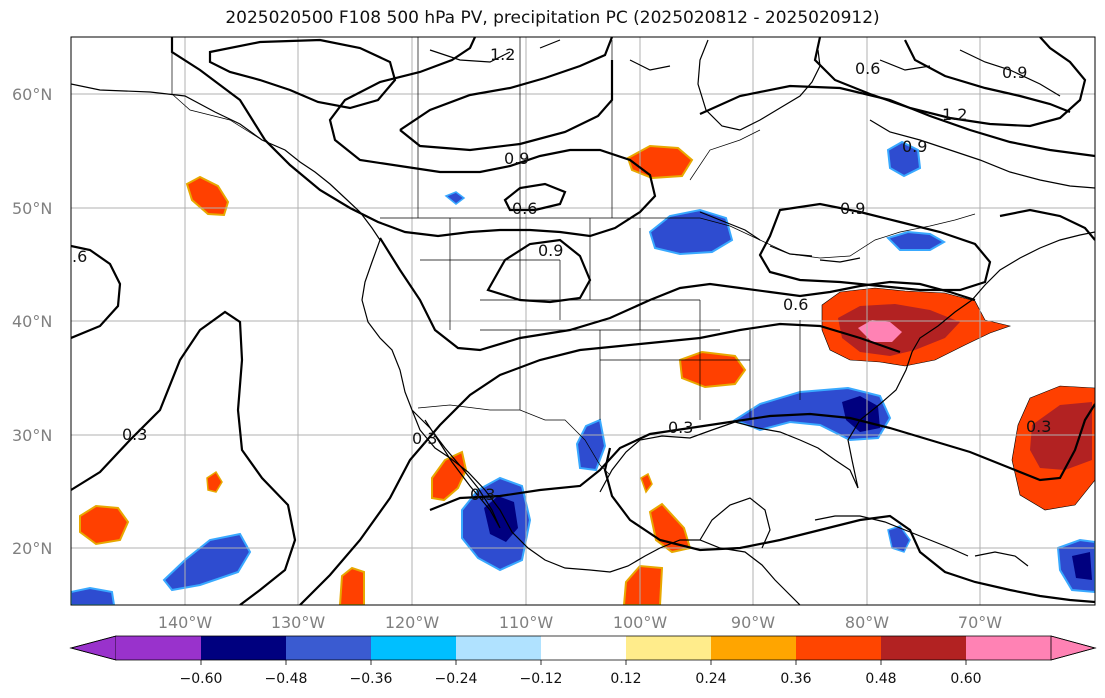 This screenshot has height=698, width=1105. Describe the element at coordinates (79, 256) in the screenshot. I see `pv-label: .6` at that location.